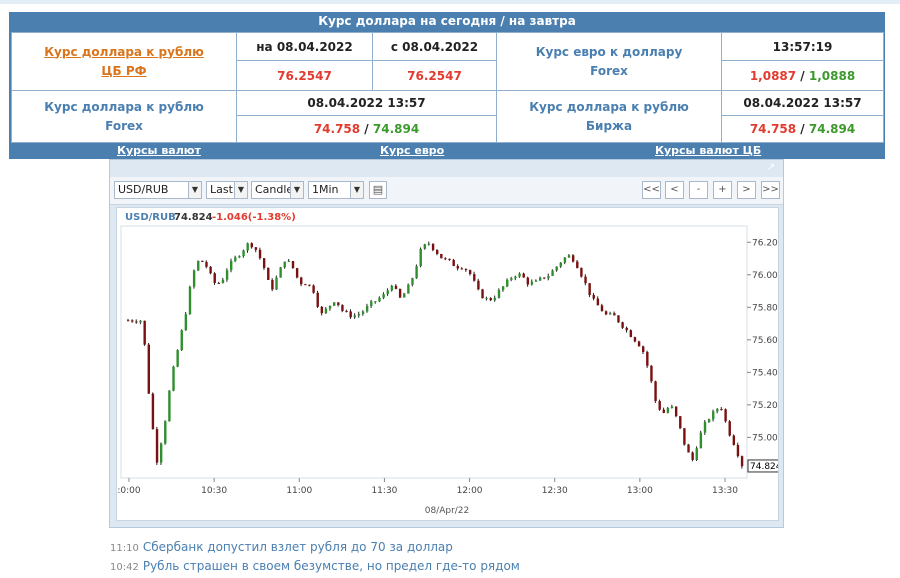 Image resolution: width=900 pixels, height=578 pixels. Describe the element at coordinates (124, 106) in the screenshot. I see `usd-forex-label-line1: Курс доллара к рублю` at that location.